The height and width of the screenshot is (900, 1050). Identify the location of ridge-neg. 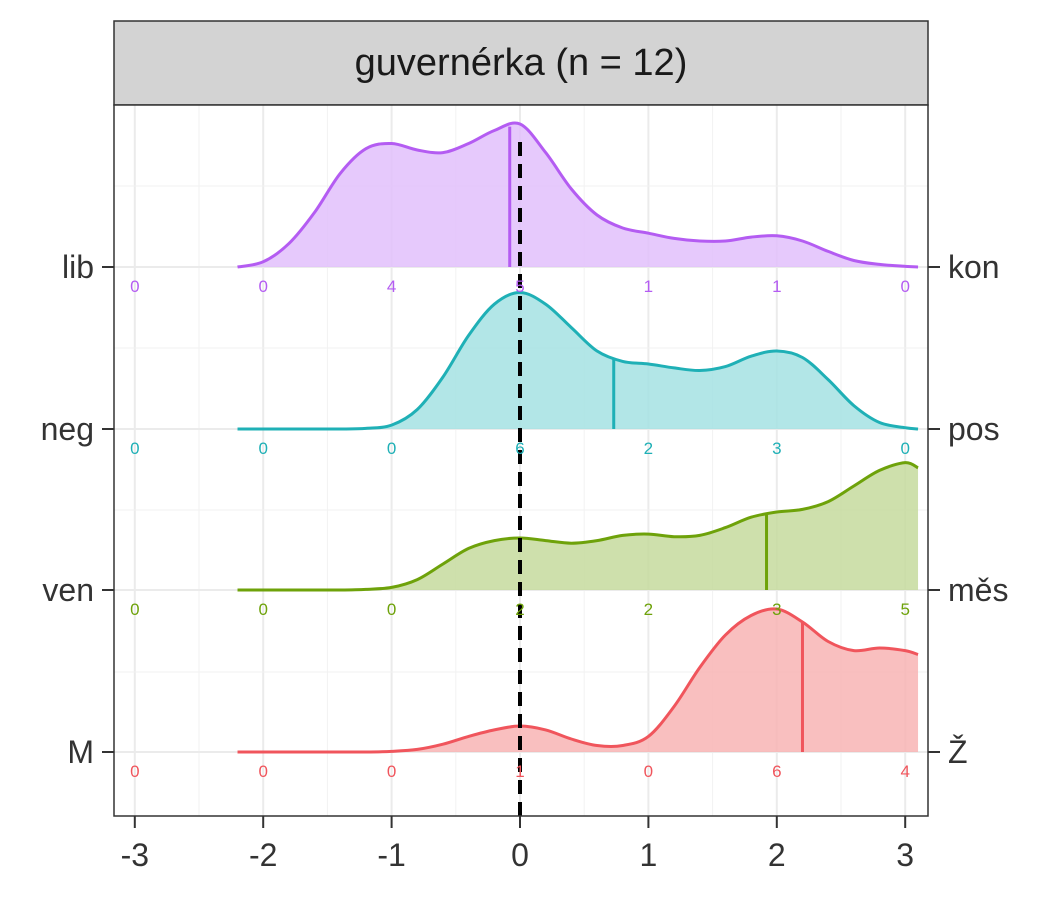
(578, 360).